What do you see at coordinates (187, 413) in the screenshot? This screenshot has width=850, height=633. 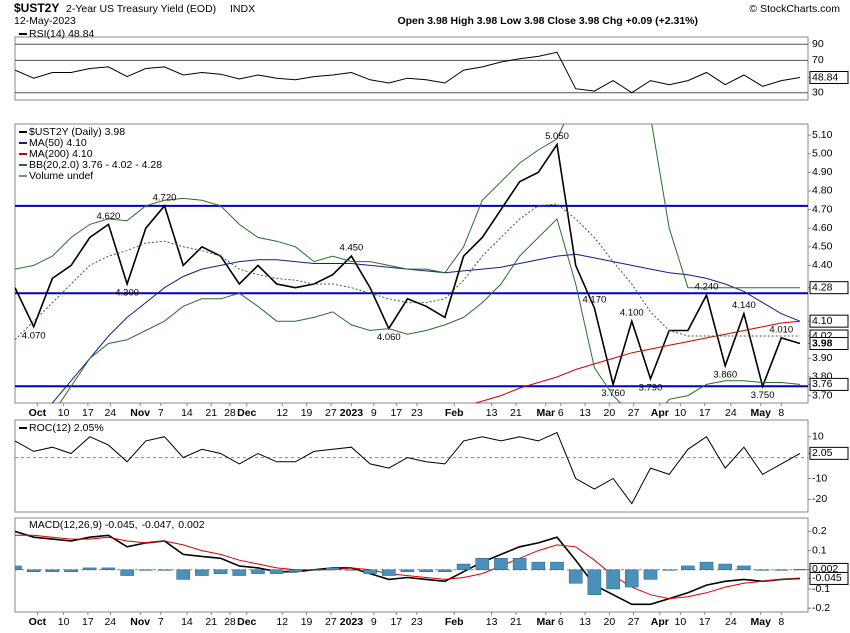 I see `x-tick-label: 14` at bounding box center [187, 413].